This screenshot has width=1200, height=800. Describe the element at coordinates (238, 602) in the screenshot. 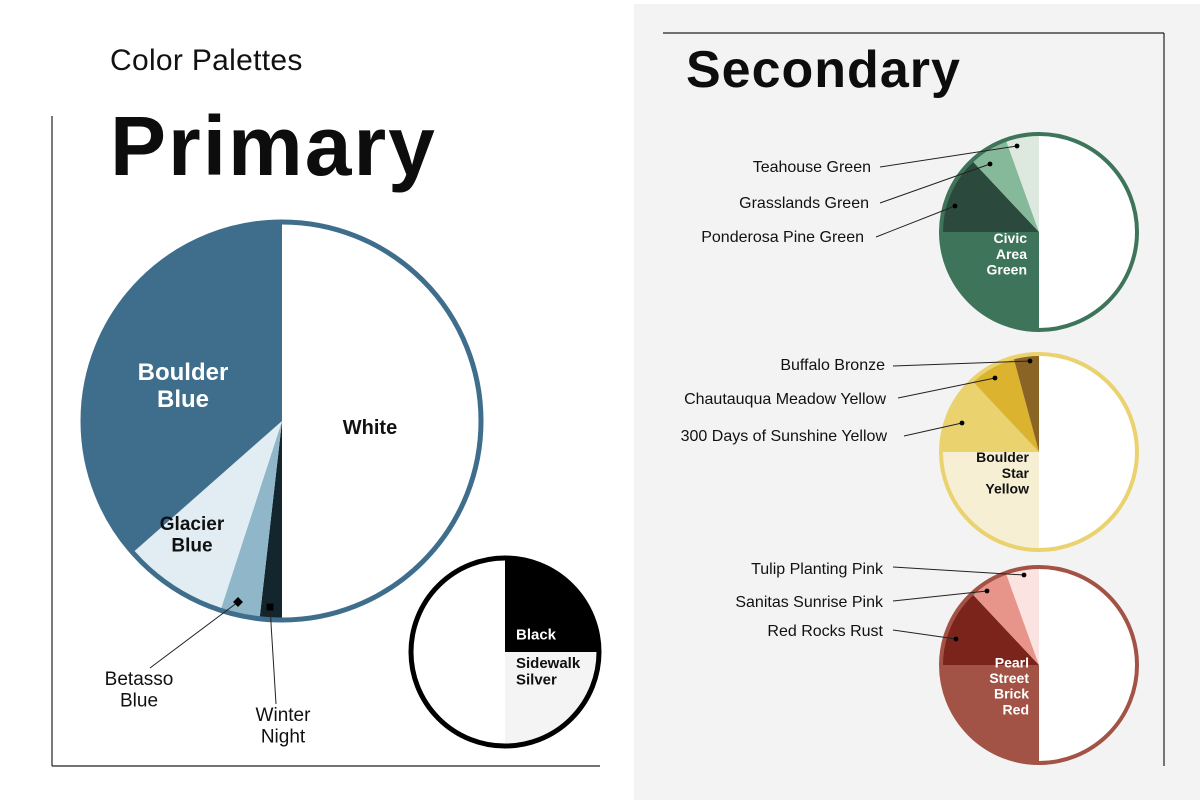

I see `callout-marker-betasso-blue` at that location.